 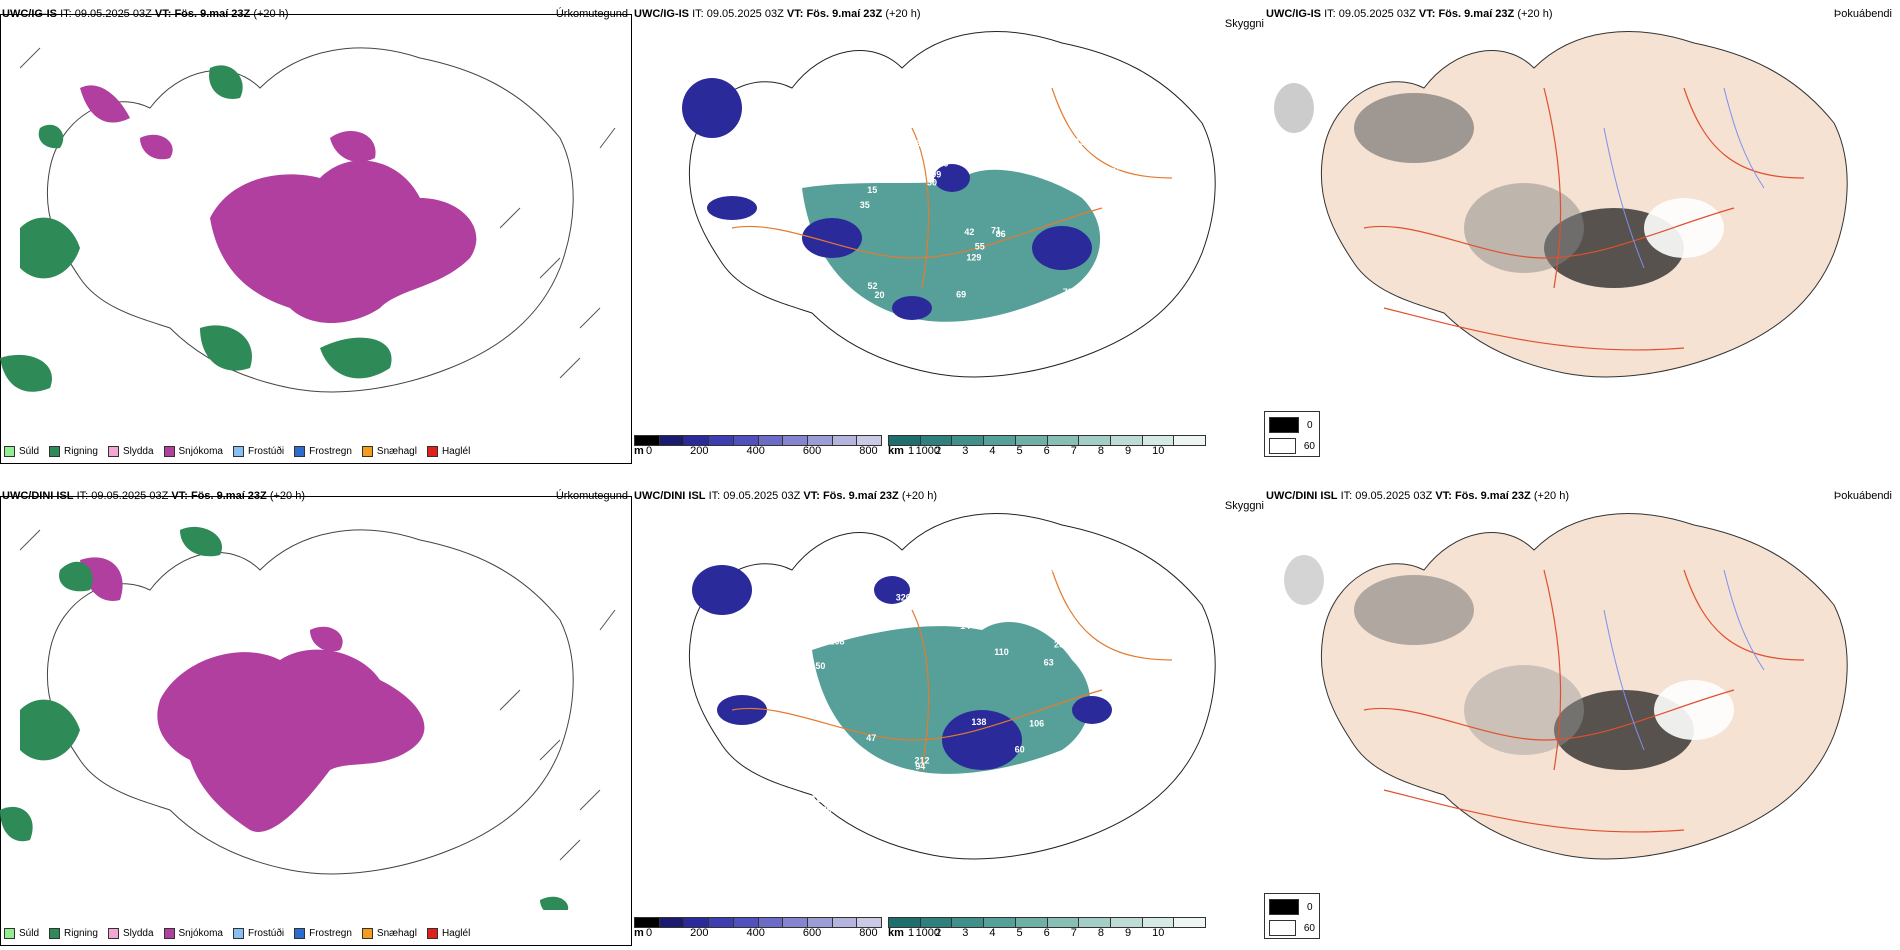 What do you see at coordinates (1001, 234) in the screenshot?
I see `visibility-value-label: 86` at bounding box center [1001, 234].